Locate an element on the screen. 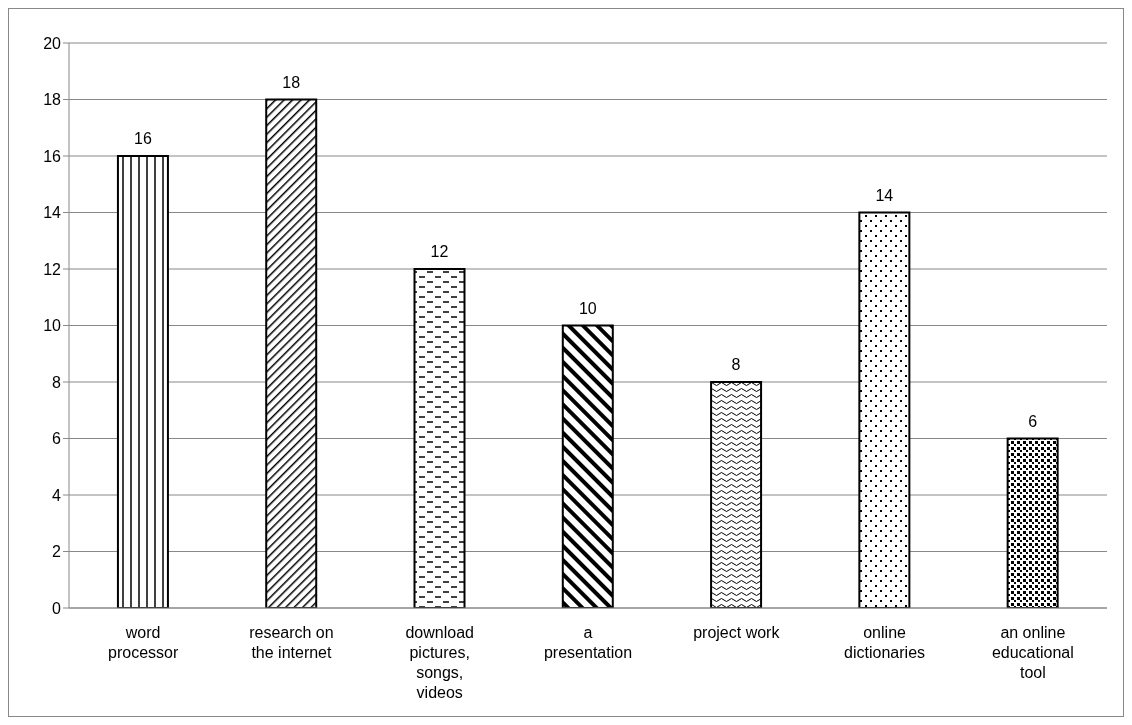 This screenshot has height=725, width=1132. x-tick-label: word processor is located at coordinates (143, 642).